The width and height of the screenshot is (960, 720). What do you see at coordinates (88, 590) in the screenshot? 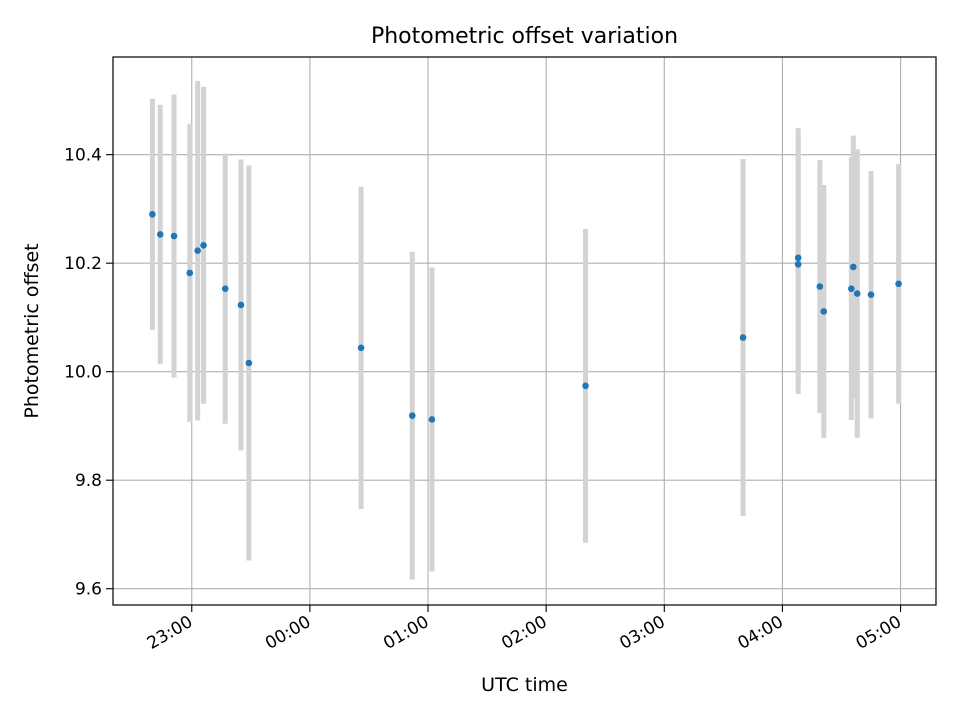
I see `y-tick-label: 9.6` at bounding box center [88, 590].